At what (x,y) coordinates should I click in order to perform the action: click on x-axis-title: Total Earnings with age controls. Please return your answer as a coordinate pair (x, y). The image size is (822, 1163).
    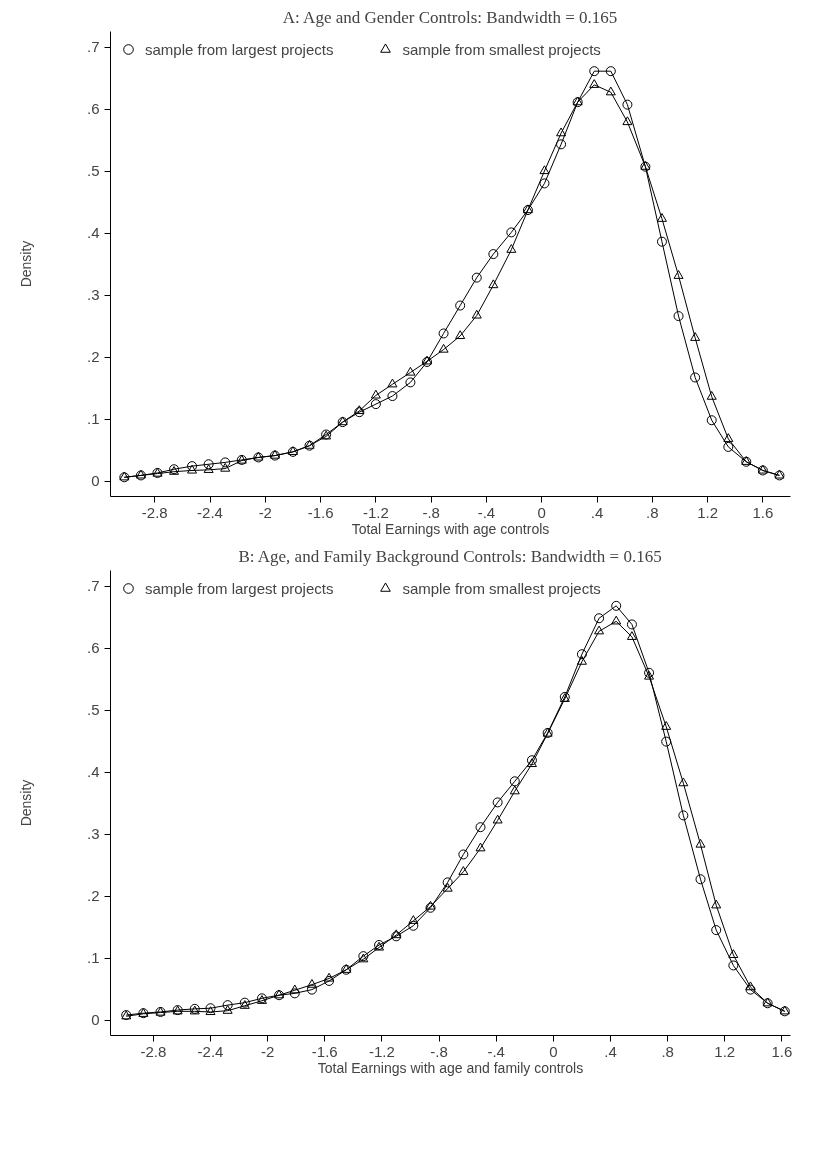
    Looking at the image, I should click on (450, 528).